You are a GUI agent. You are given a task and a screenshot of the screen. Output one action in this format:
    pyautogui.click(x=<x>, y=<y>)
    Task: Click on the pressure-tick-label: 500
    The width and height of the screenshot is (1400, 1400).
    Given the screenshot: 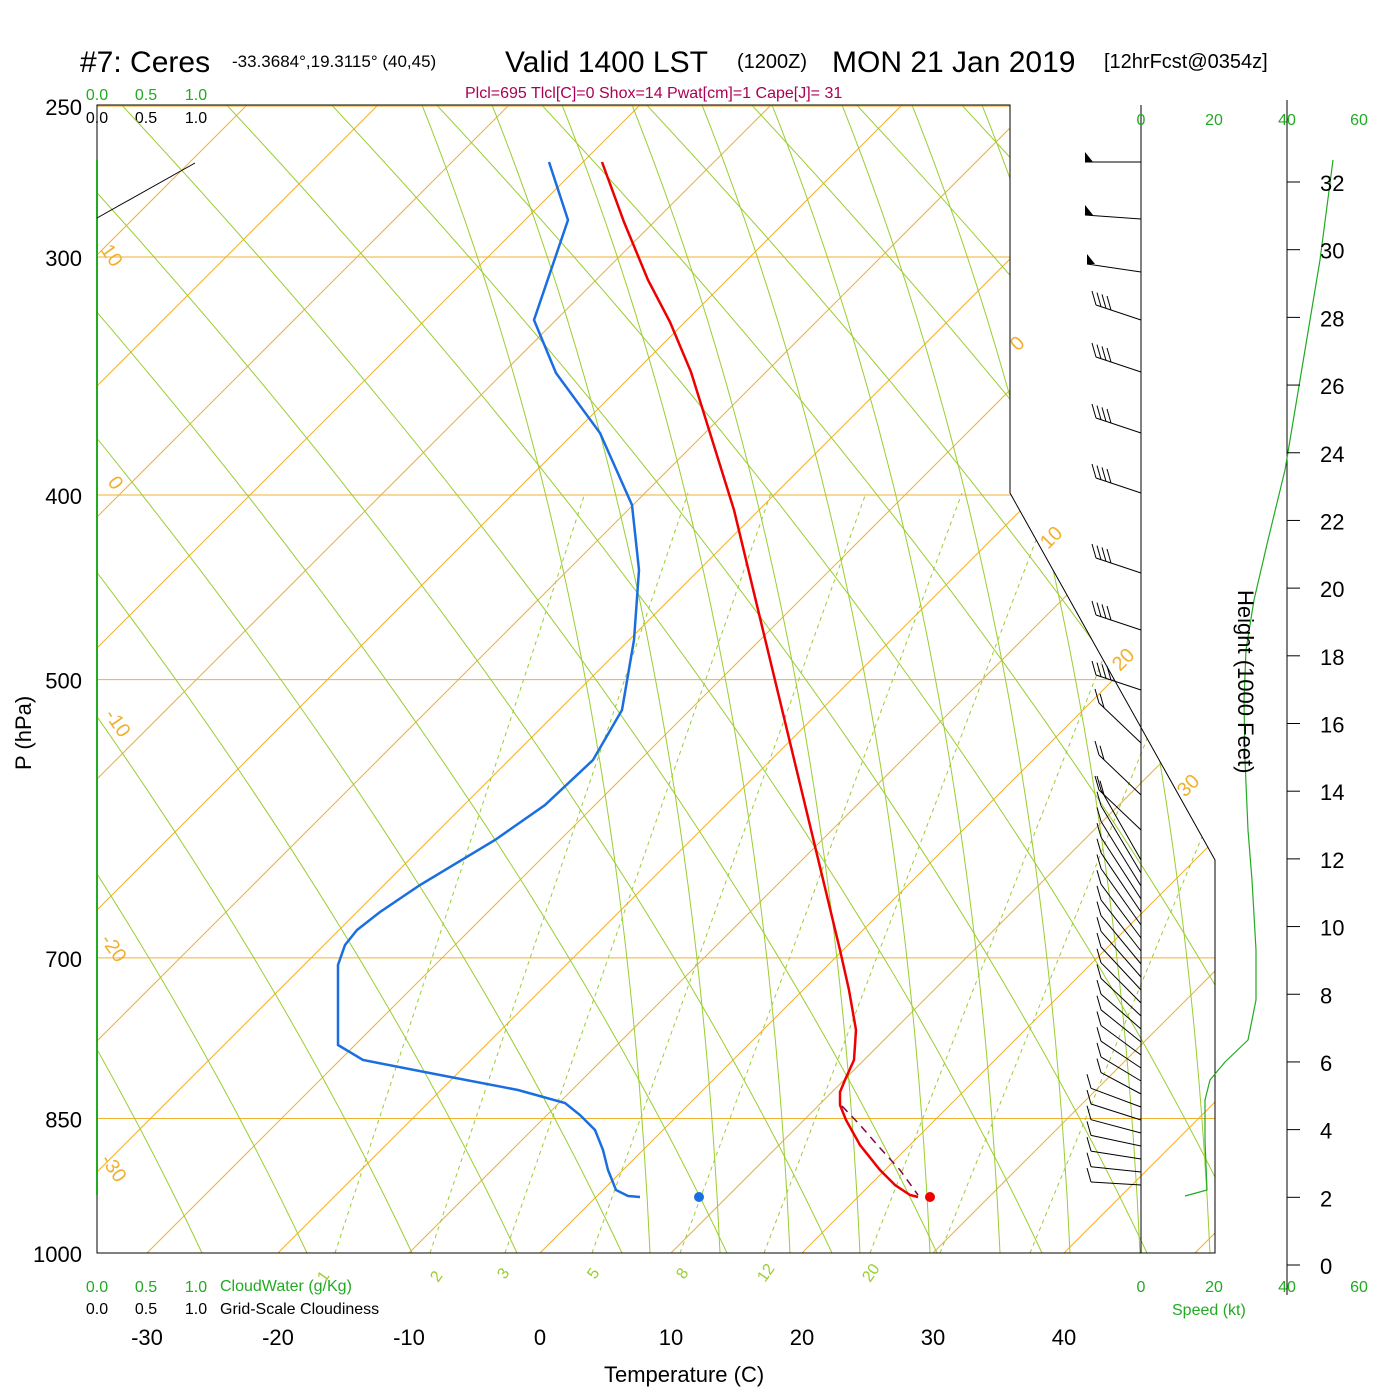 What is the action you would take?
    pyautogui.click(x=63, y=681)
    